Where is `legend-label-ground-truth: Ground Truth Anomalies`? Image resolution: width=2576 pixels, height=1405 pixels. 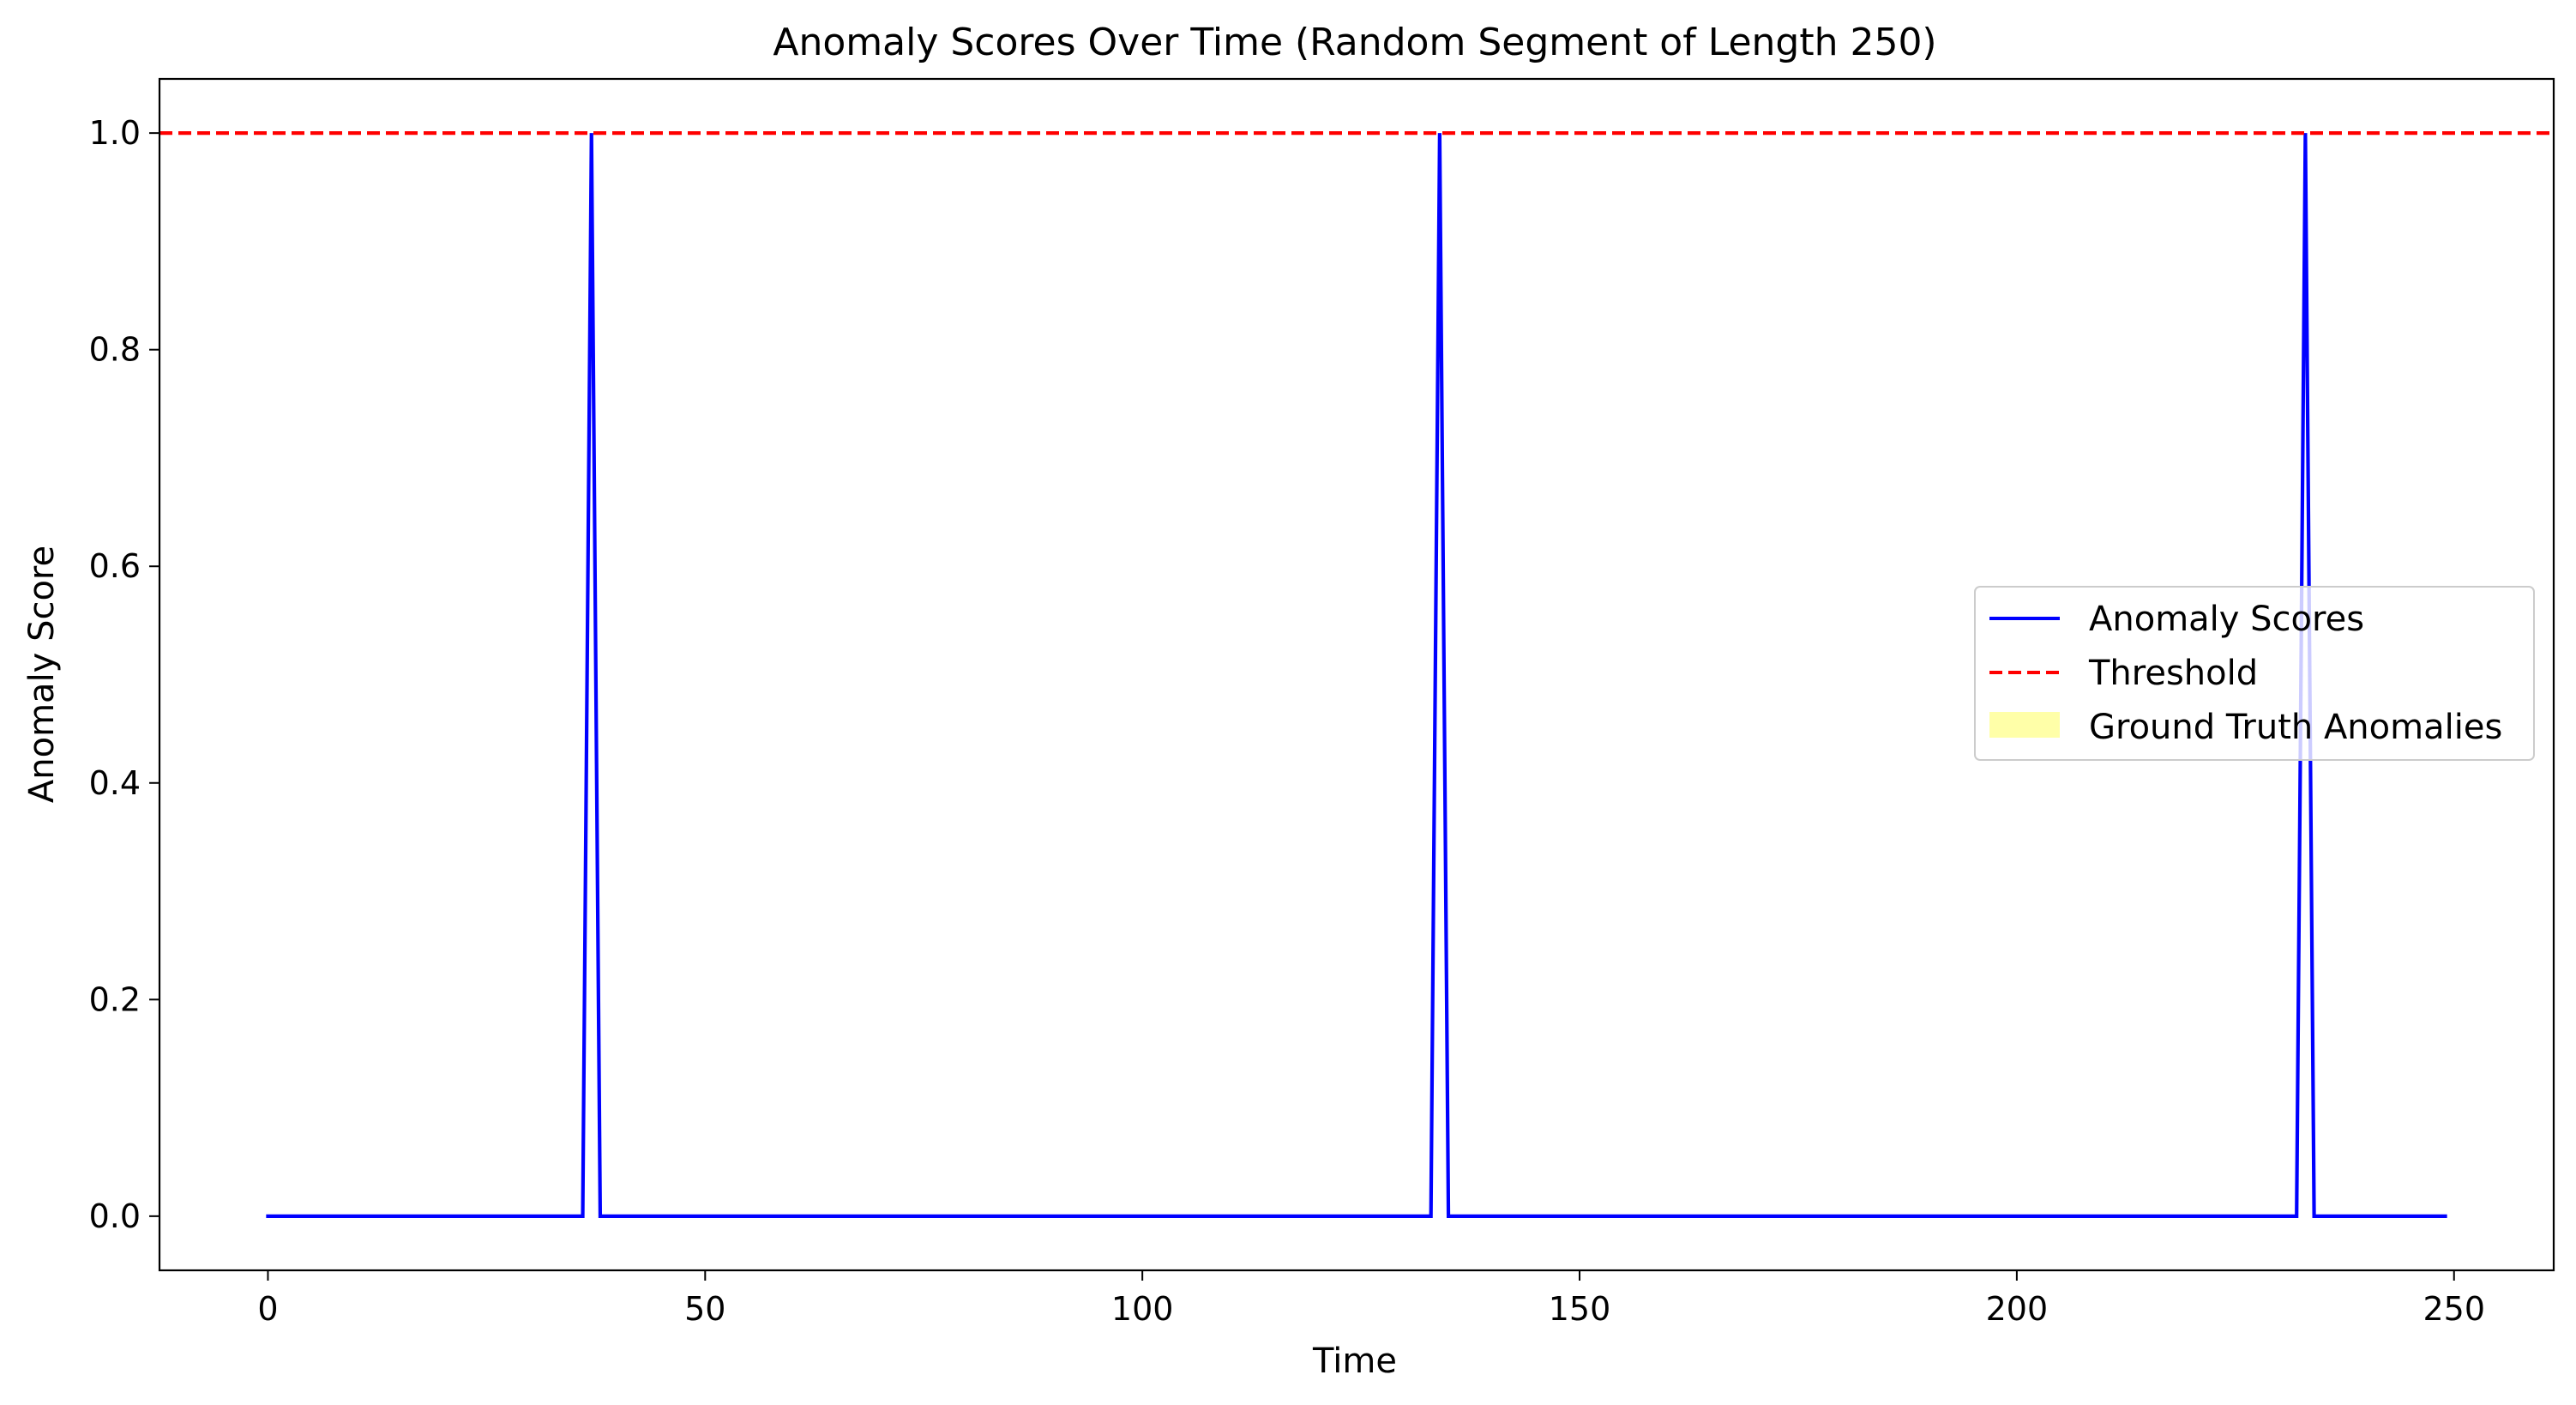
legend-label-ground-truth: Ground Truth Anomalies is located at coordinates (2295, 727).